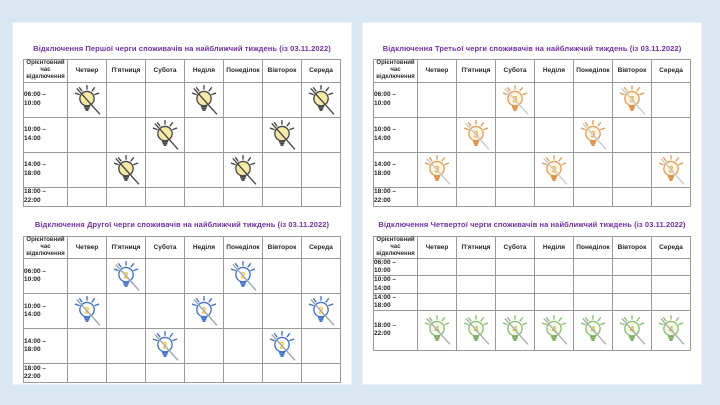 Image resolution: width=720 pixels, height=405 pixels. Describe the element at coordinates (165, 346) in the screenshot. I see `outage-cell: 2` at that location.